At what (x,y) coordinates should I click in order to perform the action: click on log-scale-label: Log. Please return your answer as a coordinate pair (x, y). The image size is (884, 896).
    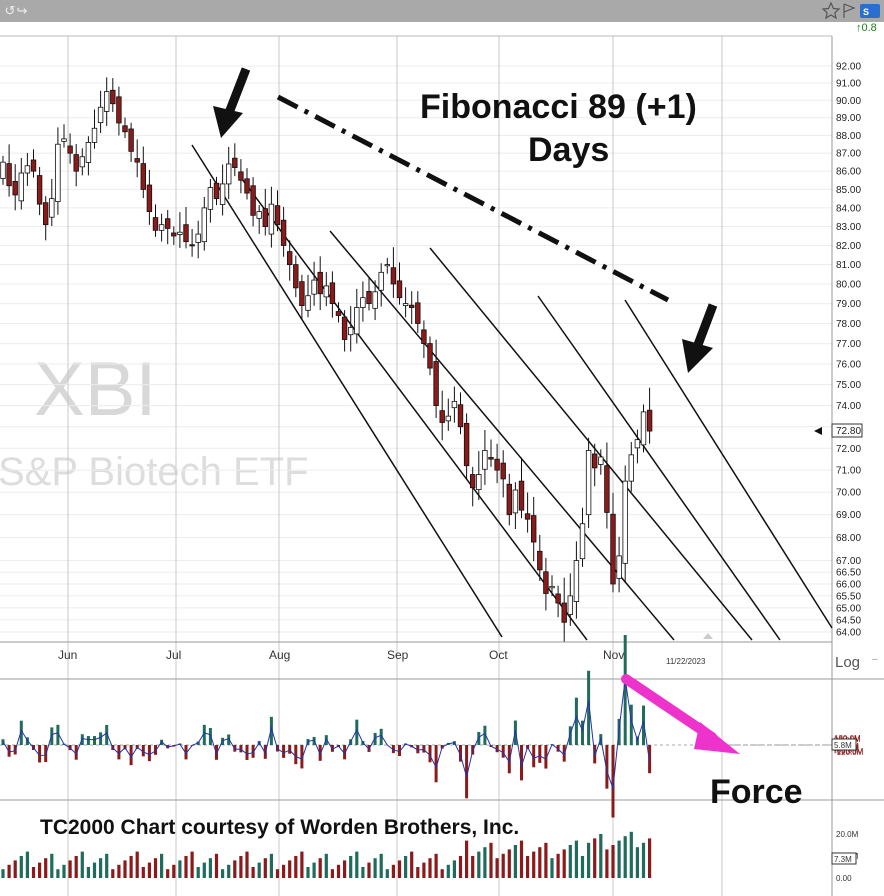
    Looking at the image, I should click on (847, 662).